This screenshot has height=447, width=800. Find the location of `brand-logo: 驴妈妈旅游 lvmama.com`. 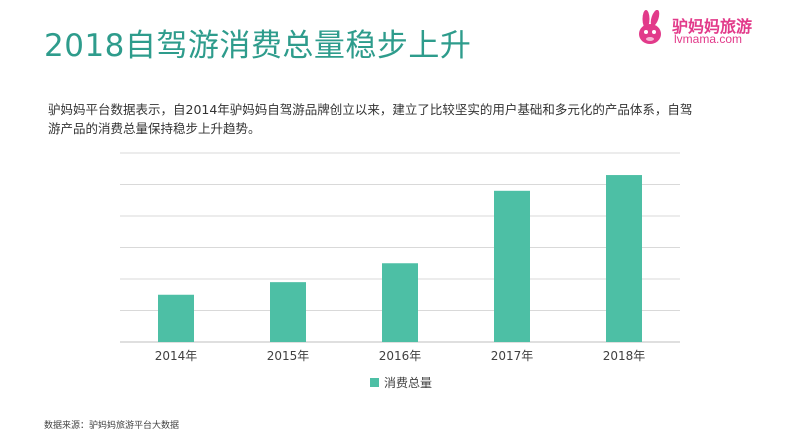

brand-logo: 驴妈妈旅游 lvmama.com is located at coordinates (709, 30).